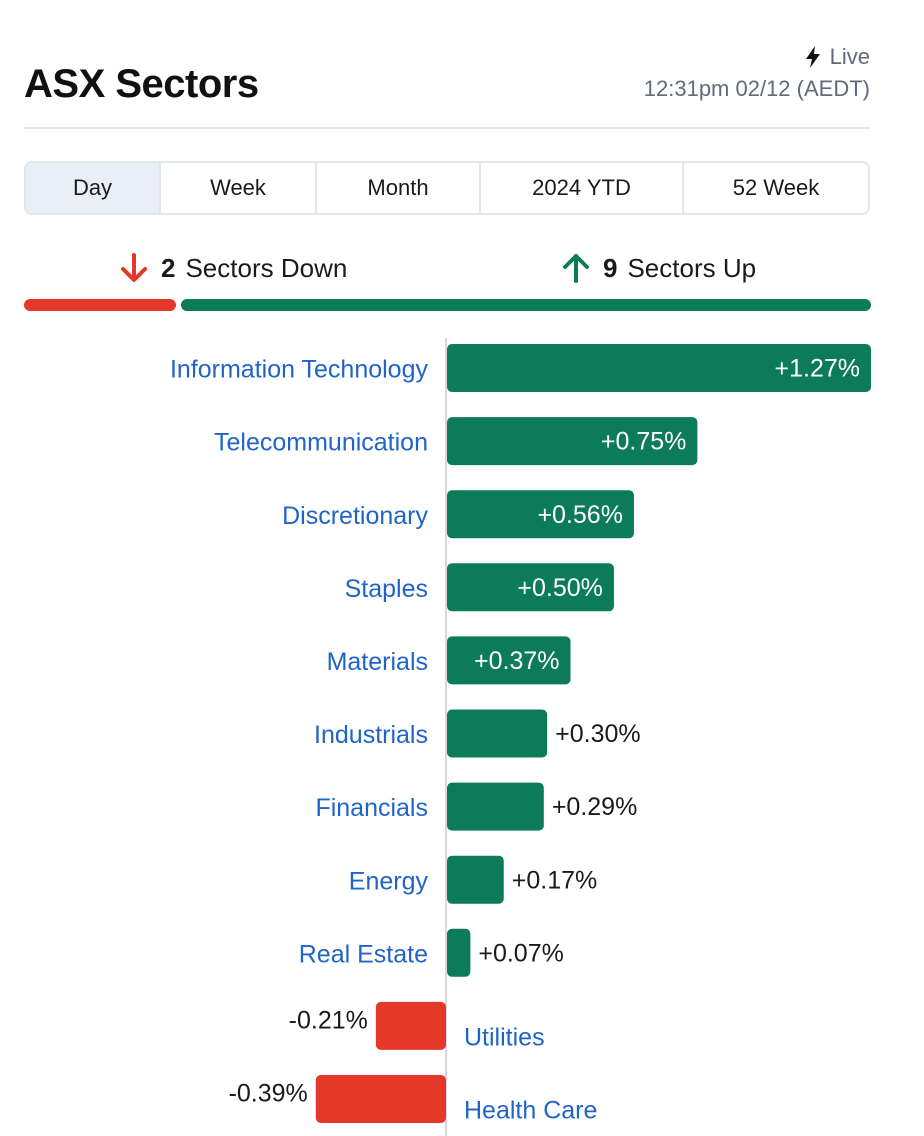 This screenshot has height=1136, width=924. What do you see at coordinates (530, 1111) in the screenshot?
I see `sector-label-health-care: Health Care` at bounding box center [530, 1111].